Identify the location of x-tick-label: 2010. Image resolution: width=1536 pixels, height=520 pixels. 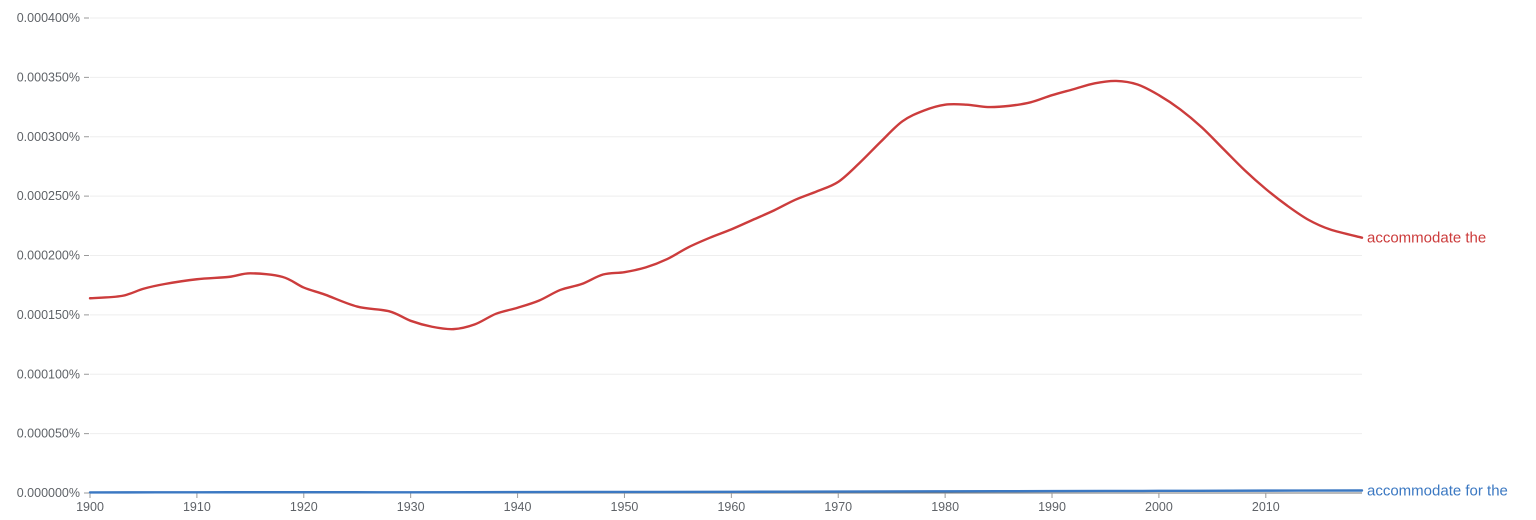
(1266, 507).